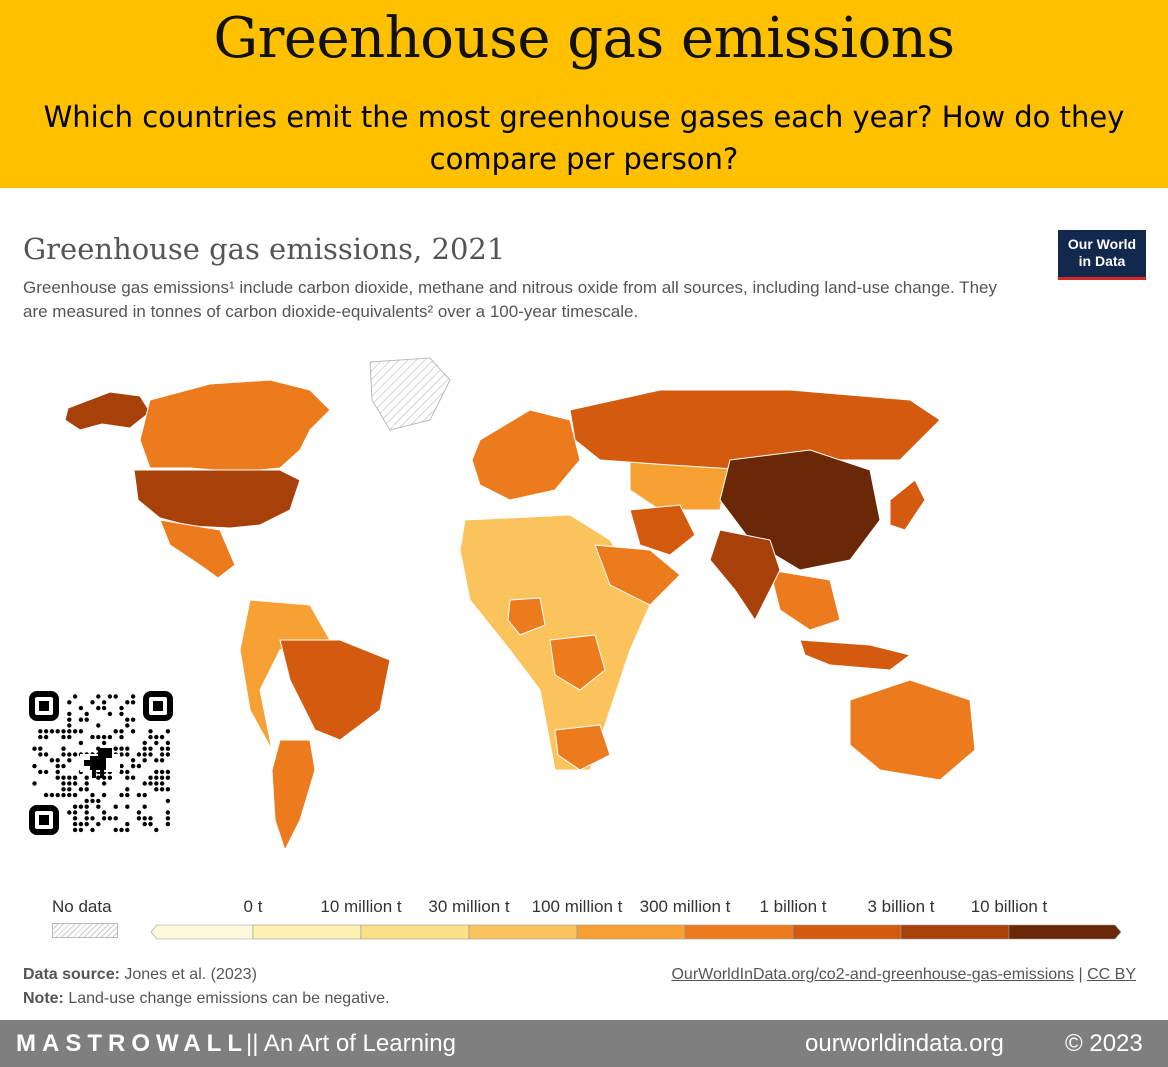  I want to click on legend-no-data-swatch, so click(85, 930).